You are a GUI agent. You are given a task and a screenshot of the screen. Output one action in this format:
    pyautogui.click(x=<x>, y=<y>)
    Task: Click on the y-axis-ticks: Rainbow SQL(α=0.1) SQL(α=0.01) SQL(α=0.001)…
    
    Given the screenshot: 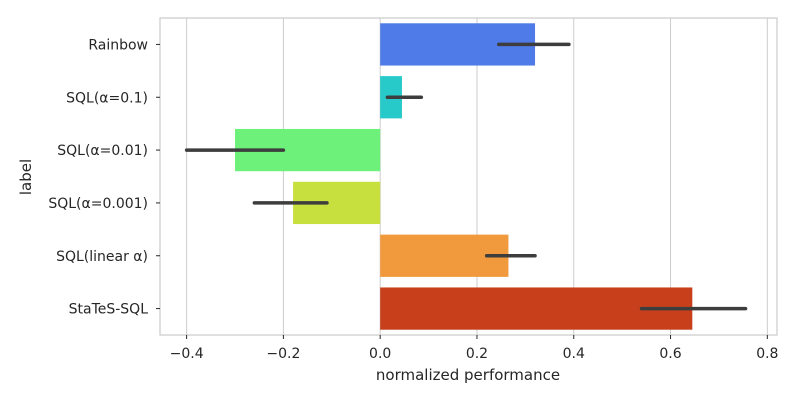 What is the action you would take?
    pyautogui.click(x=104, y=177)
    